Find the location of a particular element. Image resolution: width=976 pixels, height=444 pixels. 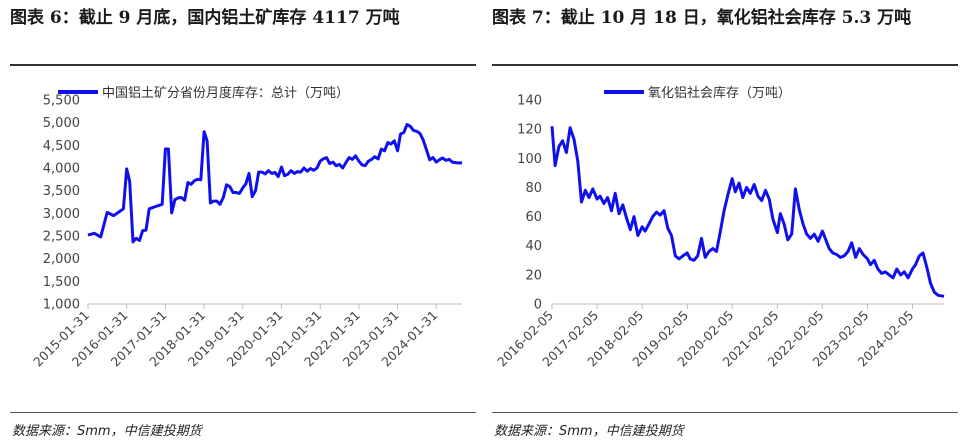

figure-title: 图表 7：截止 10 月 18 日，氧化铝社会库存 5.3 万吨 is located at coordinates (702, 18).